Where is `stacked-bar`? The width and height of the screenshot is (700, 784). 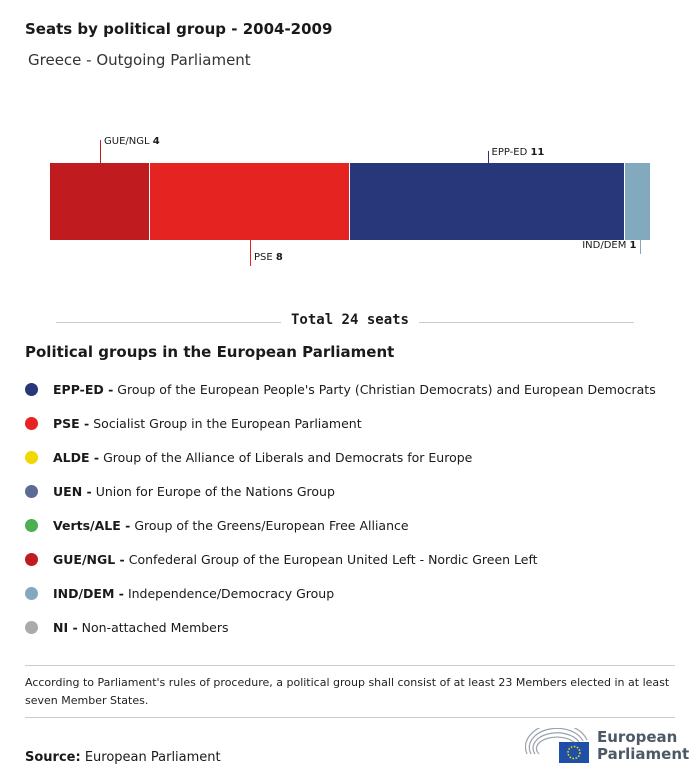 stacked-bar is located at coordinates (350, 201).